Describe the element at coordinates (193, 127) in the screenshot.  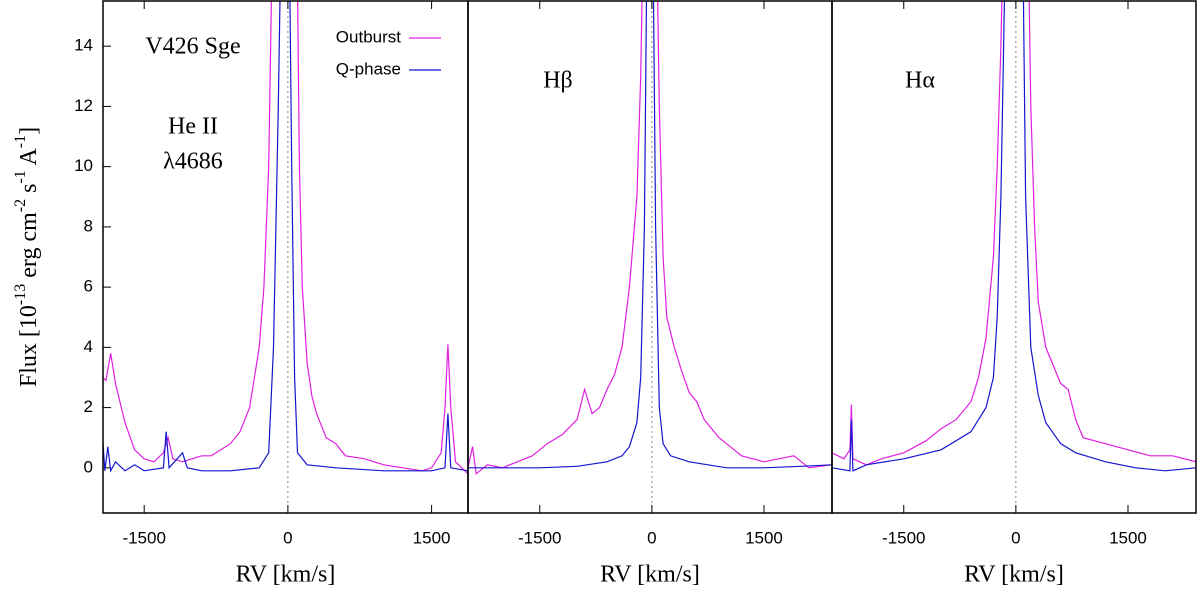
I see `annotation: He II` at that location.